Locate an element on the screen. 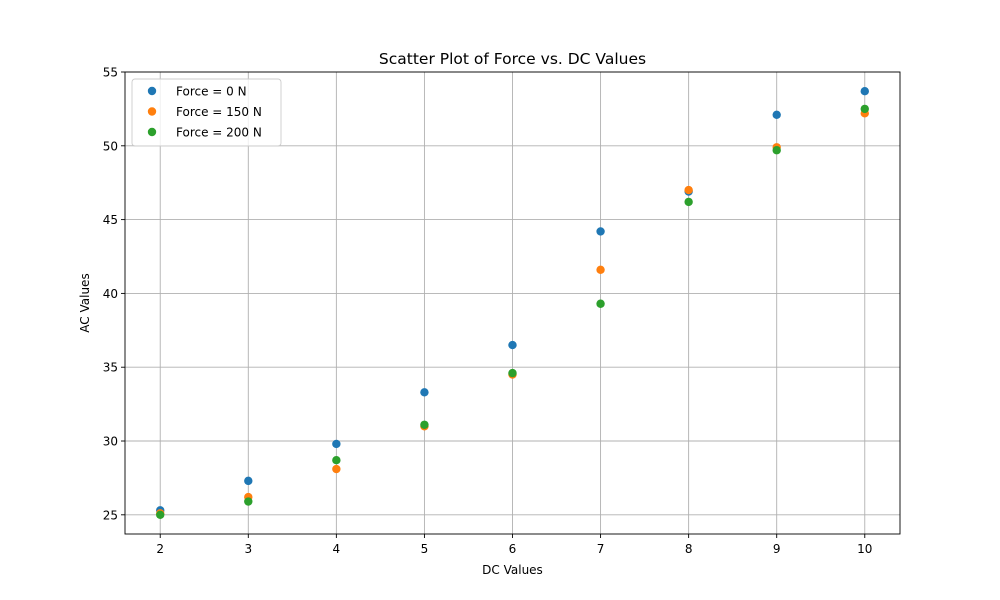 The width and height of the screenshot is (1000, 600). chart-title: Scatter Plot of Force vs. DC Values is located at coordinates (512, 59).